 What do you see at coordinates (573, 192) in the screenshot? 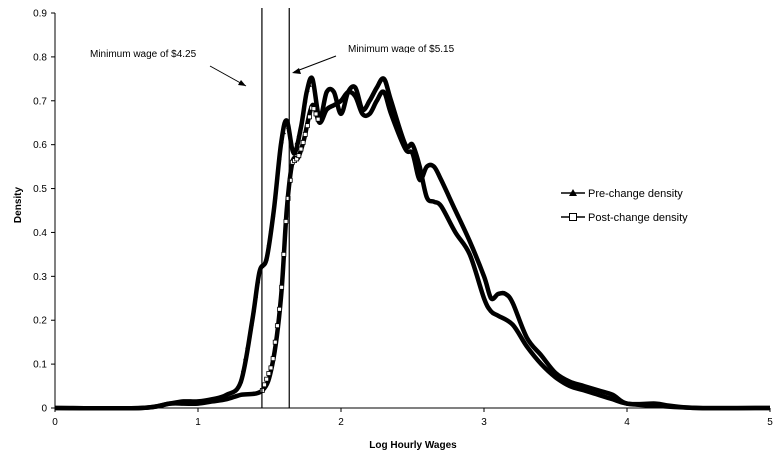
I see `legend-marker-triangle` at bounding box center [573, 192].